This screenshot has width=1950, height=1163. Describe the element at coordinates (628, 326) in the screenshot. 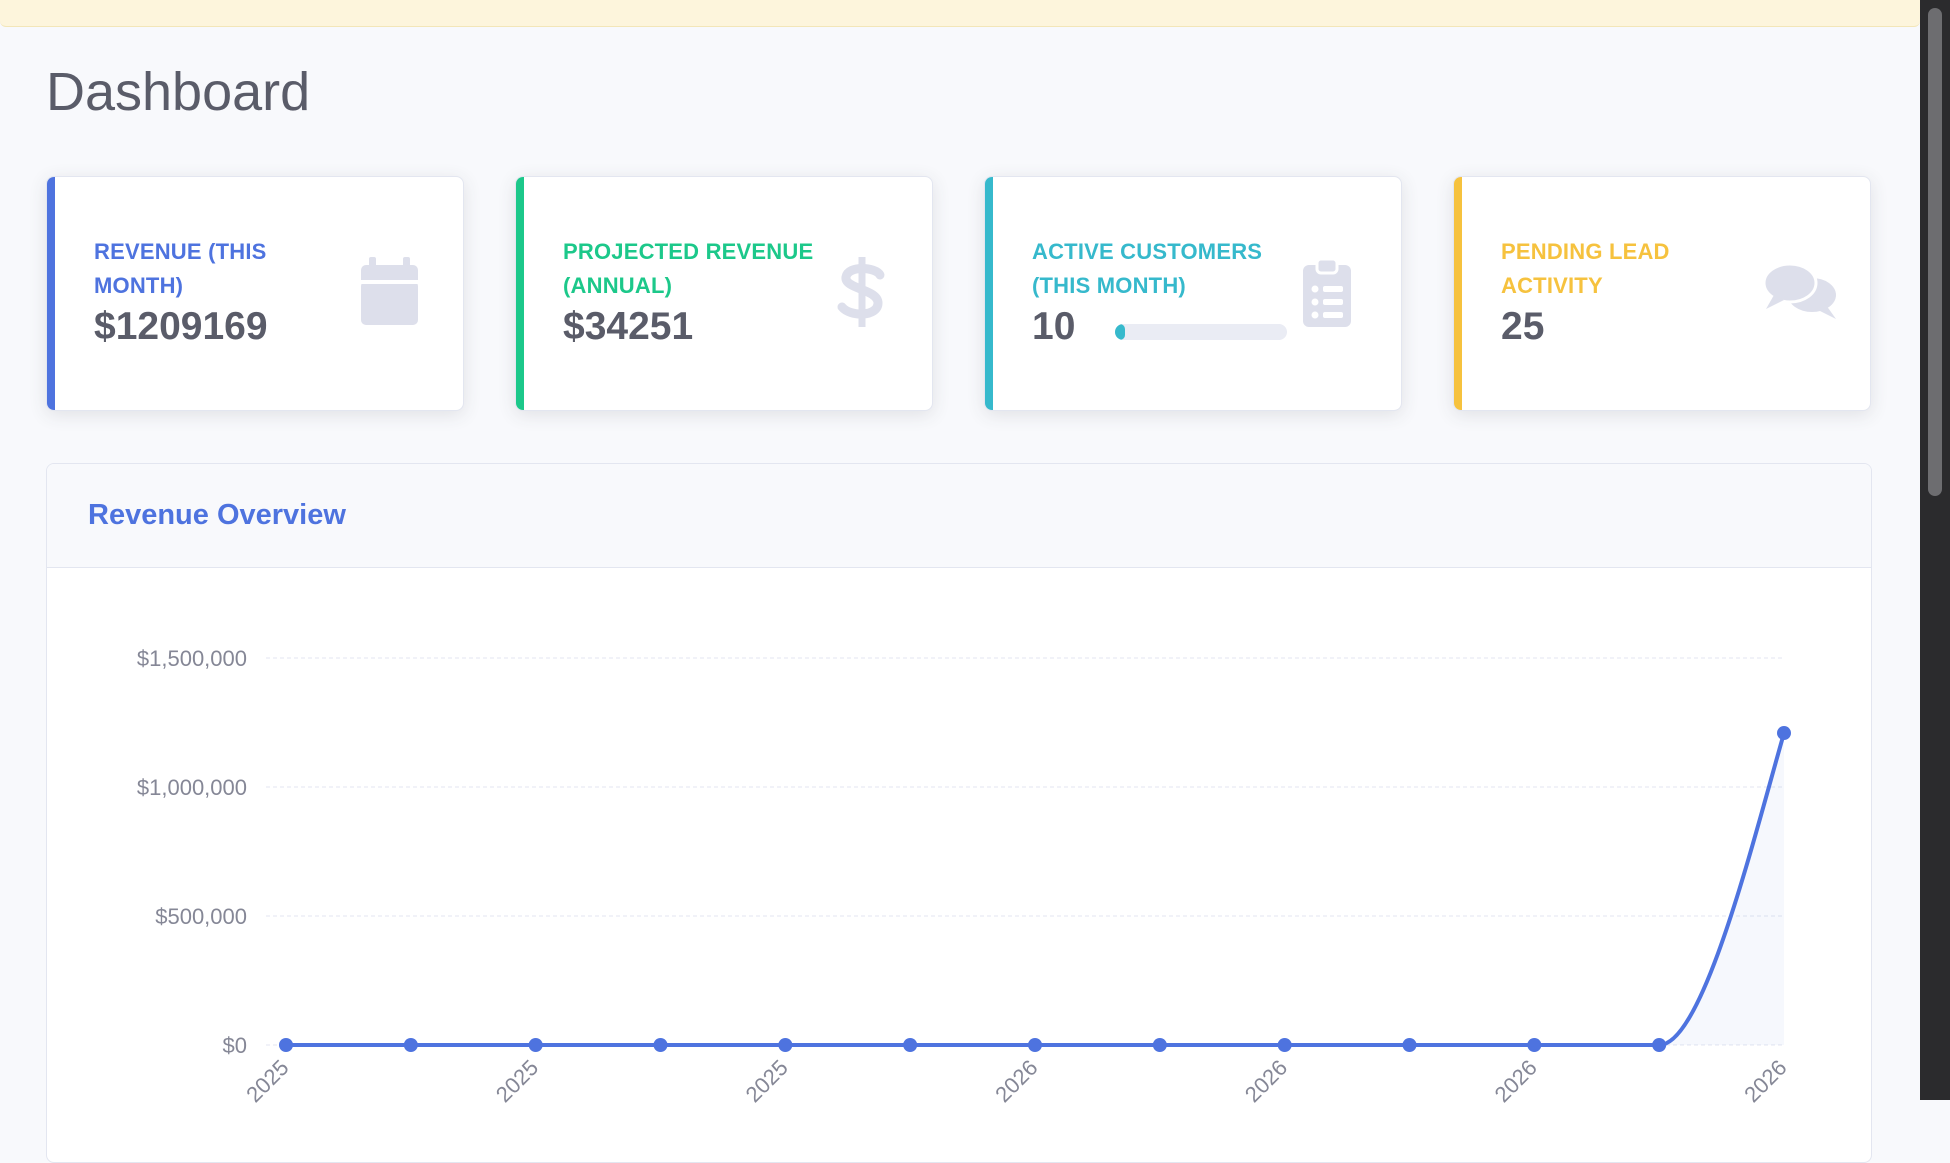

I see `card-value: $34251` at that location.